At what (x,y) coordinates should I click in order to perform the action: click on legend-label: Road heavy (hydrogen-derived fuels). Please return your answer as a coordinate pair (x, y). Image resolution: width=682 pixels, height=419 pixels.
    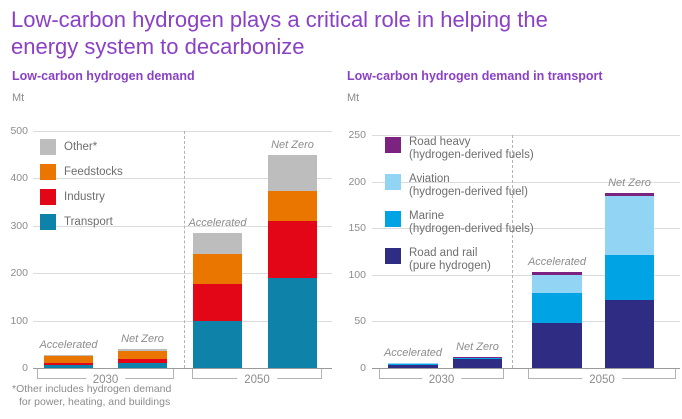
    Looking at the image, I should click on (471, 148).